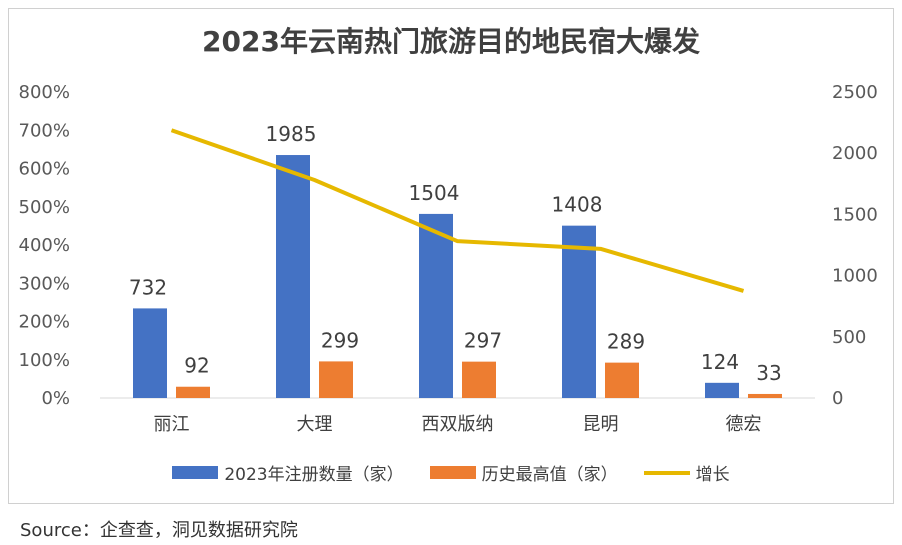 The width and height of the screenshot is (902, 545). What do you see at coordinates (768, 373) in the screenshot?
I see `data-label-history: 33` at bounding box center [768, 373].